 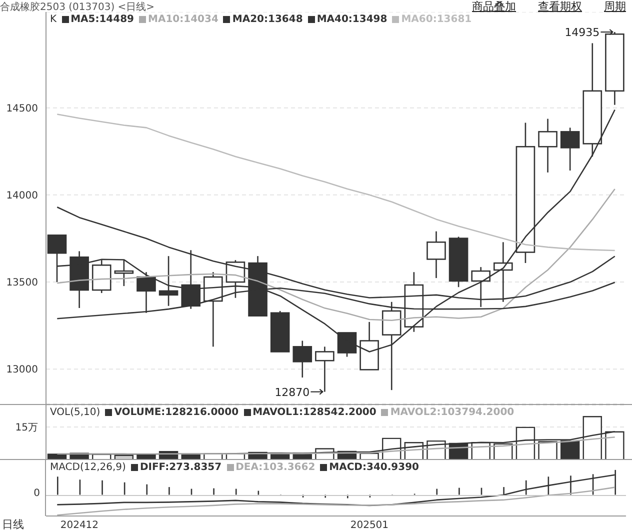 What do you see at coordinates (292, 392) in the screenshot?
I see `annotation: 12870` at bounding box center [292, 392].